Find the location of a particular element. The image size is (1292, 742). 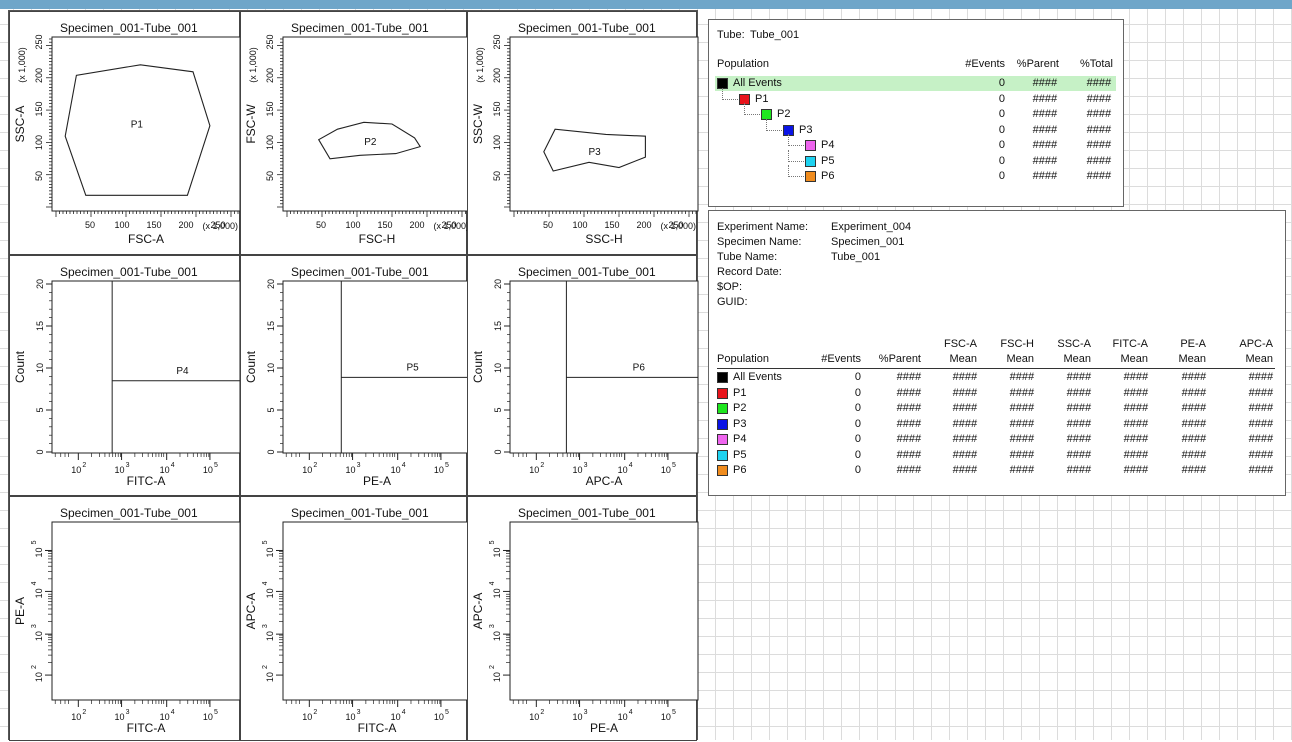

x-tick-exp: 2 is located at coordinates (315, 465).